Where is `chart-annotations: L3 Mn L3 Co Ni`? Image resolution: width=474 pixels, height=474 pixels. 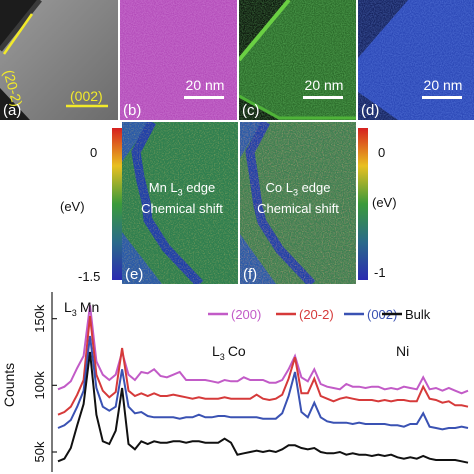
chart-annotations: L3 Mn L3 Co Ni is located at coordinates (236, 330).